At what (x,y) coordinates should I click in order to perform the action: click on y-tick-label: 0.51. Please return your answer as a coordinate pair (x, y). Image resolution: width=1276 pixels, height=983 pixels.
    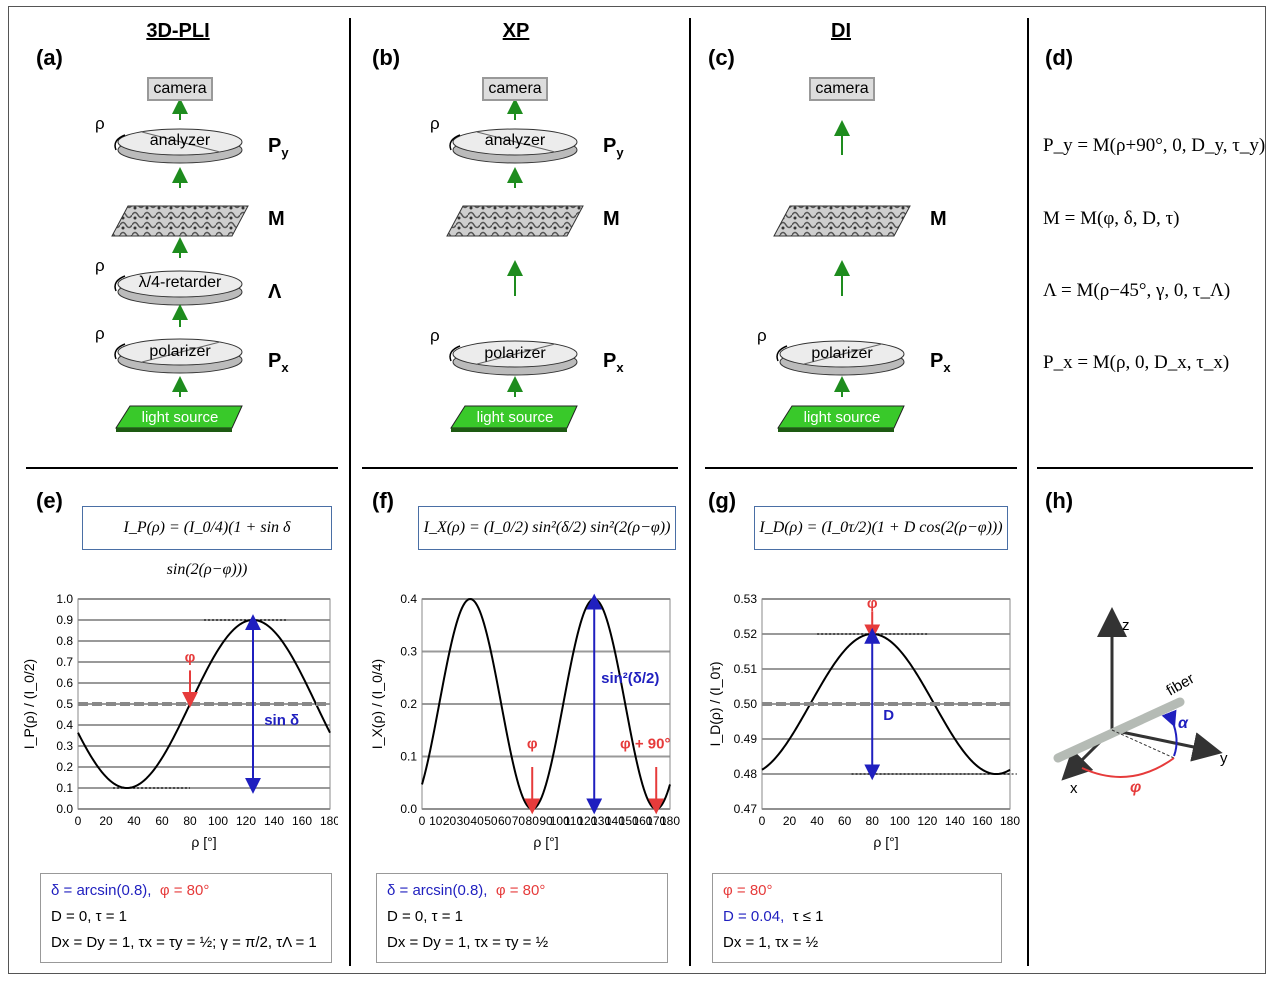
    Looking at the image, I should click on (746, 669).